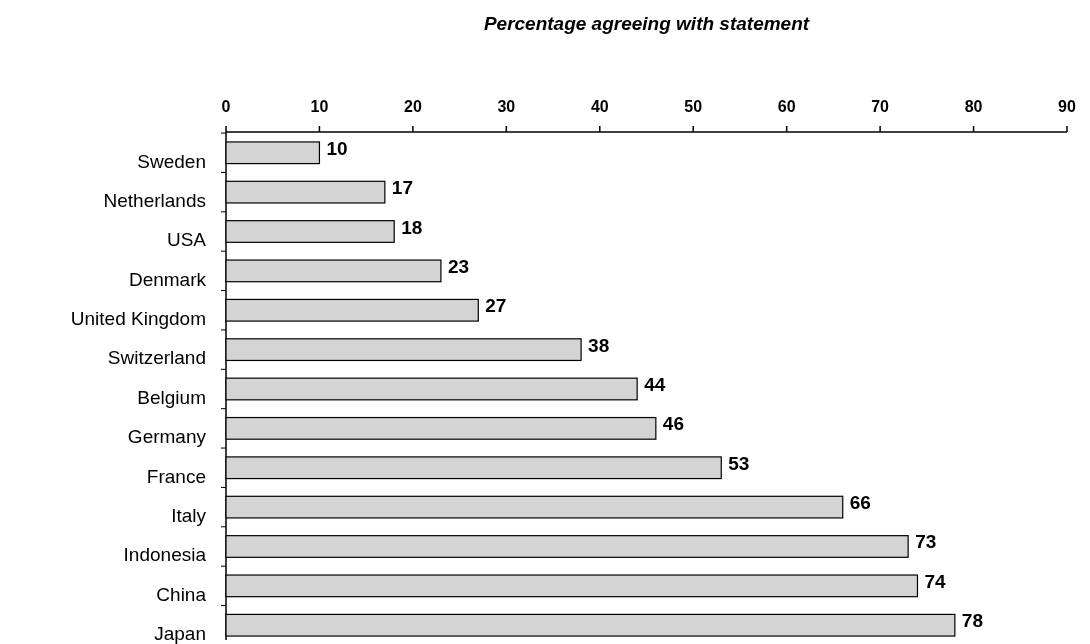  Describe the element at coordinates (972, 621) in the screenshot. I see `data-label: 78` at that location.